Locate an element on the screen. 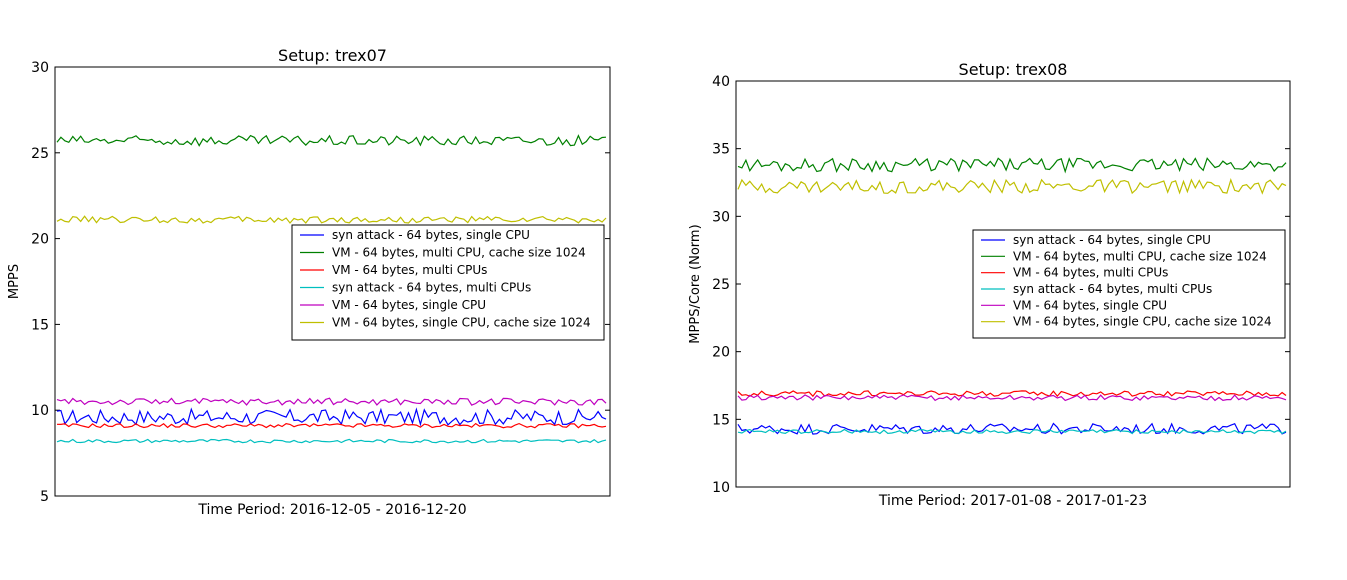 This screenshot has width=1347, height=580. chart-title: Setup: trex07 is located at coordinates (332, 55).